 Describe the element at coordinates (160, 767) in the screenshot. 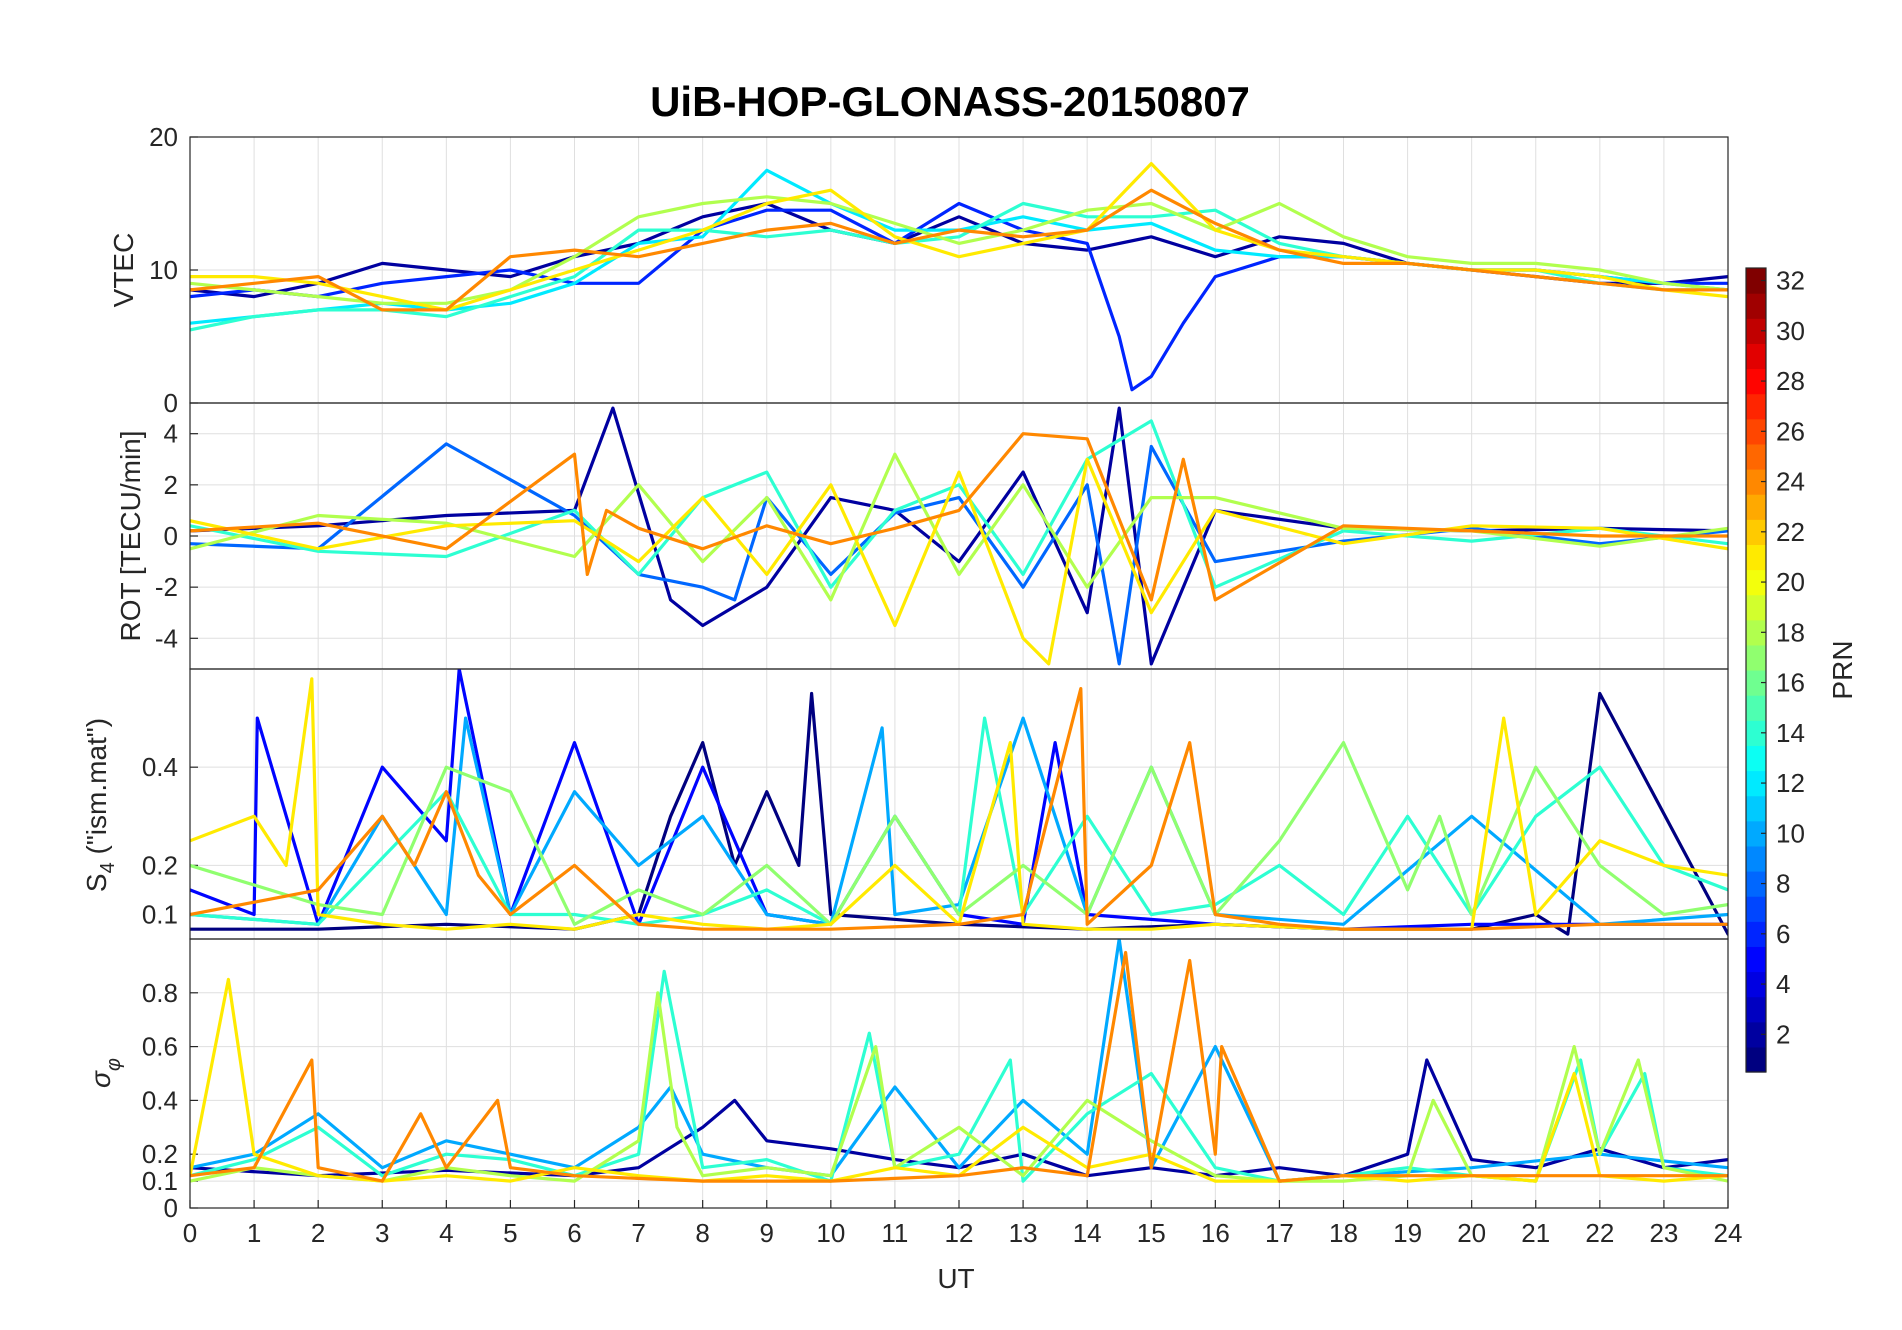

I see `s4-ytick-label: 0.4` at that location.